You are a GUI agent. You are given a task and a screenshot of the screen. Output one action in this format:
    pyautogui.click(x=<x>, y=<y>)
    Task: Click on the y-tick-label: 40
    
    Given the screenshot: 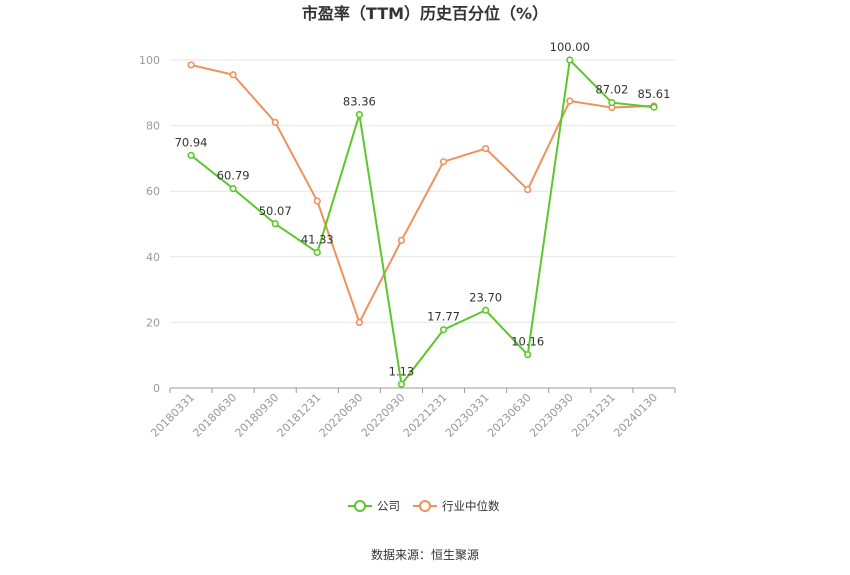 What is the action you would take?
    pyautogui.click(x=153, y=257)
    